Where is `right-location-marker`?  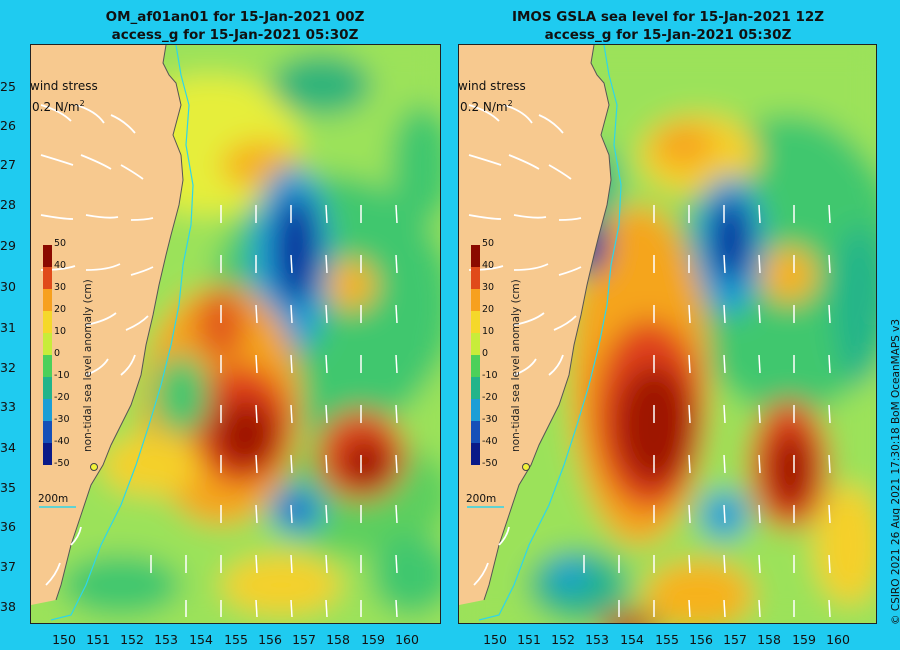
right-location-marker is located at coordinates (526, 467).